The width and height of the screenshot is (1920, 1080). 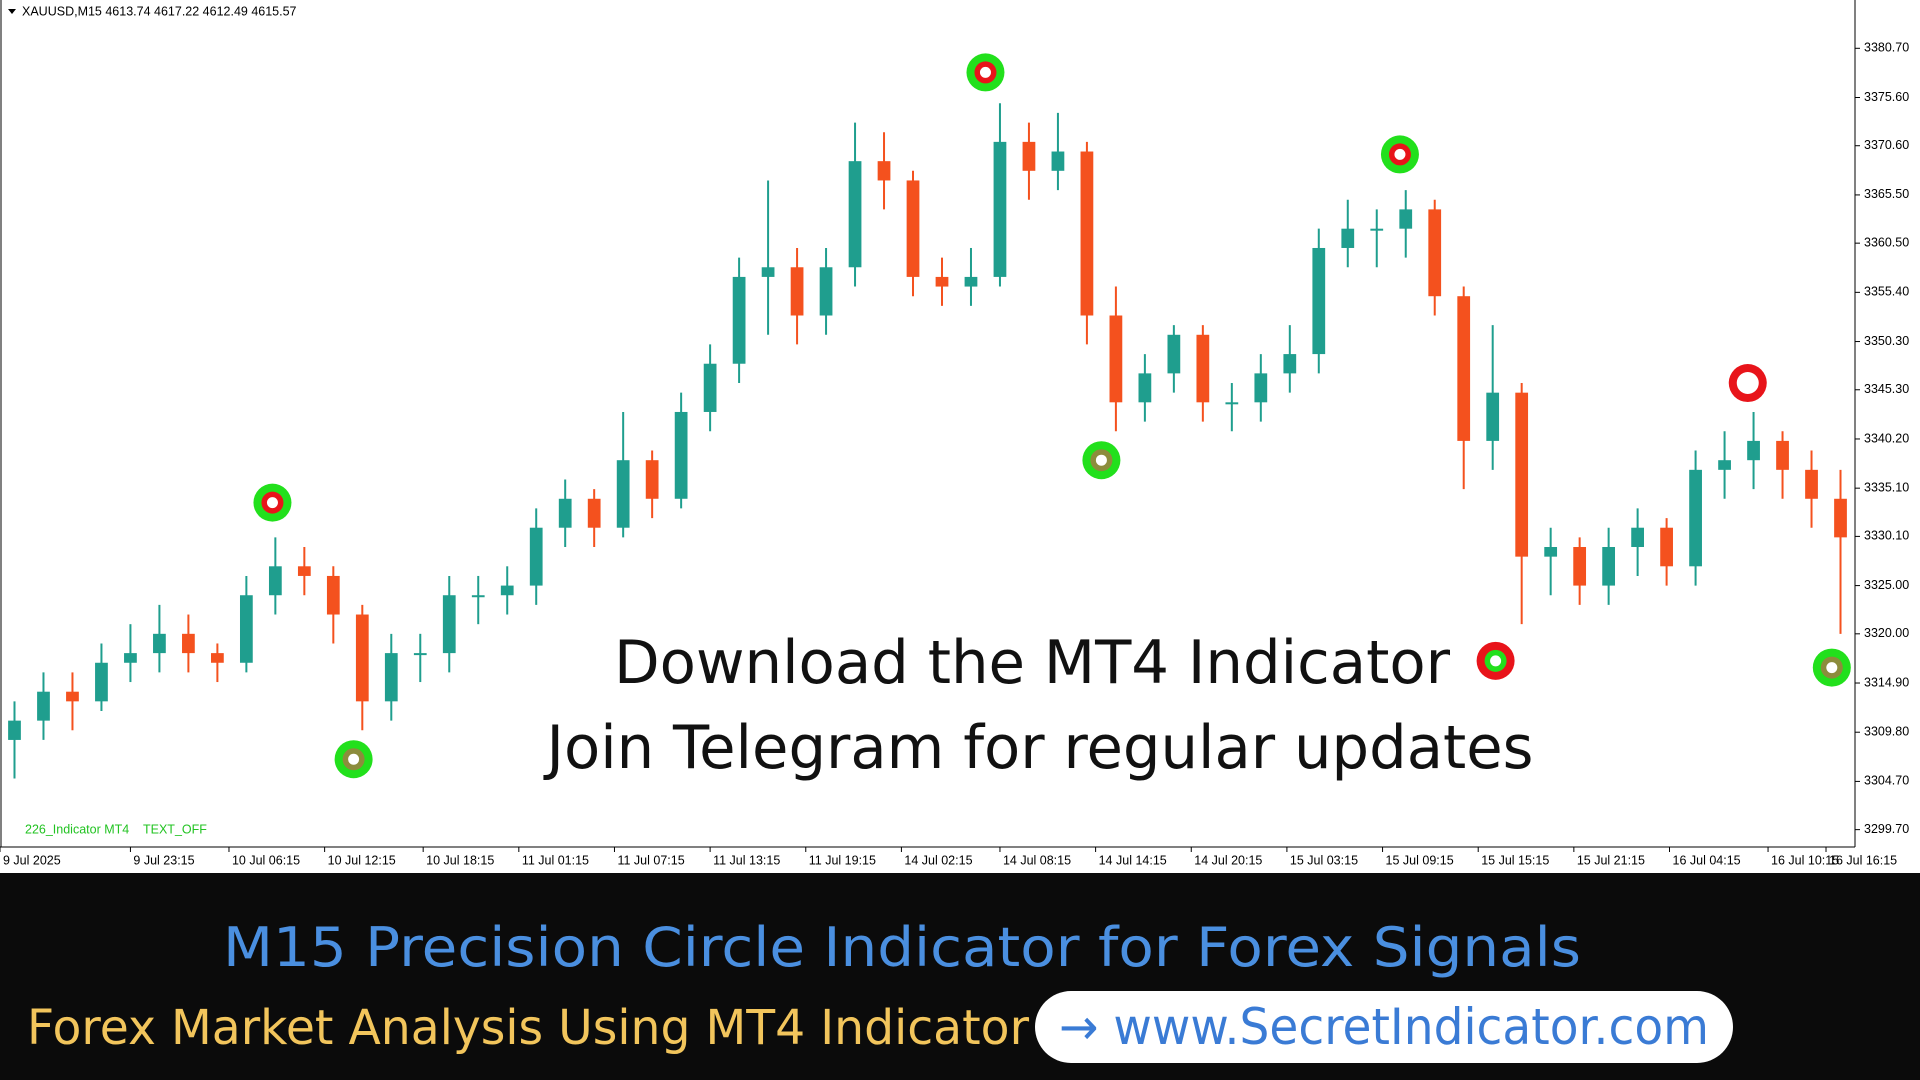 I want to click on x-tick-label: 14 Jul 20:15, so click(x=1228, y=860).